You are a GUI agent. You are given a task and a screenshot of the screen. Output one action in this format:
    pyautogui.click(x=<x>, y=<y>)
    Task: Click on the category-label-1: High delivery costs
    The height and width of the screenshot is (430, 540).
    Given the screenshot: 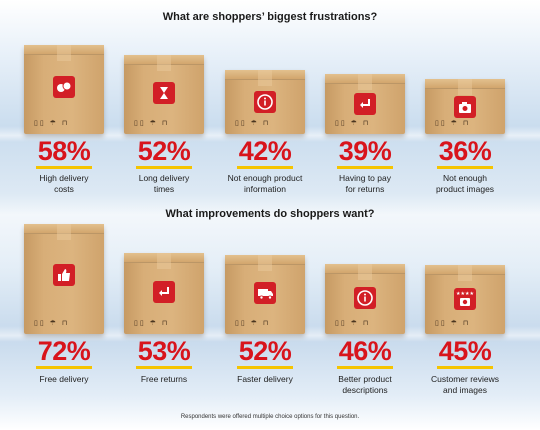 What is the action you would take?
    pyautogui.click(x=64, y=184)
    